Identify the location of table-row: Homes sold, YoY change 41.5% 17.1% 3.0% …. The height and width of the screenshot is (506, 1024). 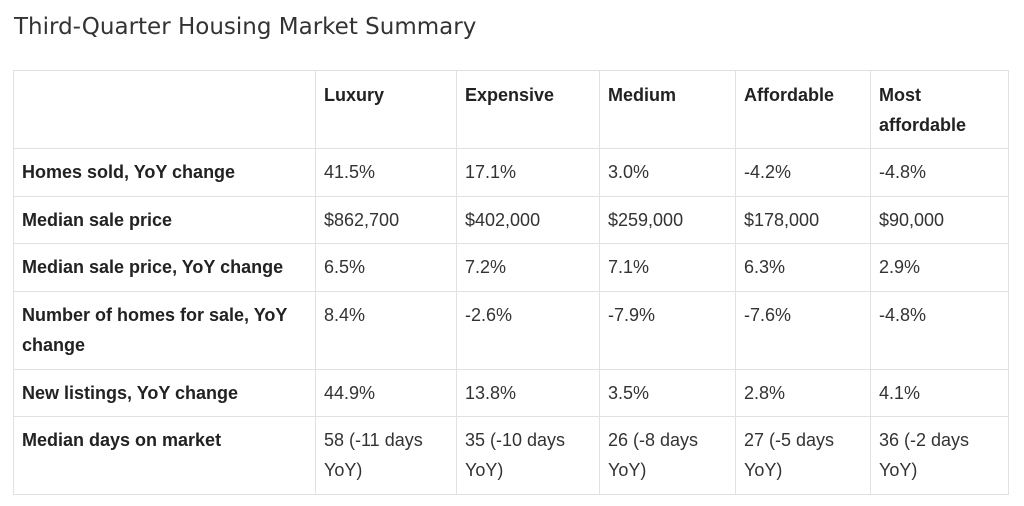
(511, 172).